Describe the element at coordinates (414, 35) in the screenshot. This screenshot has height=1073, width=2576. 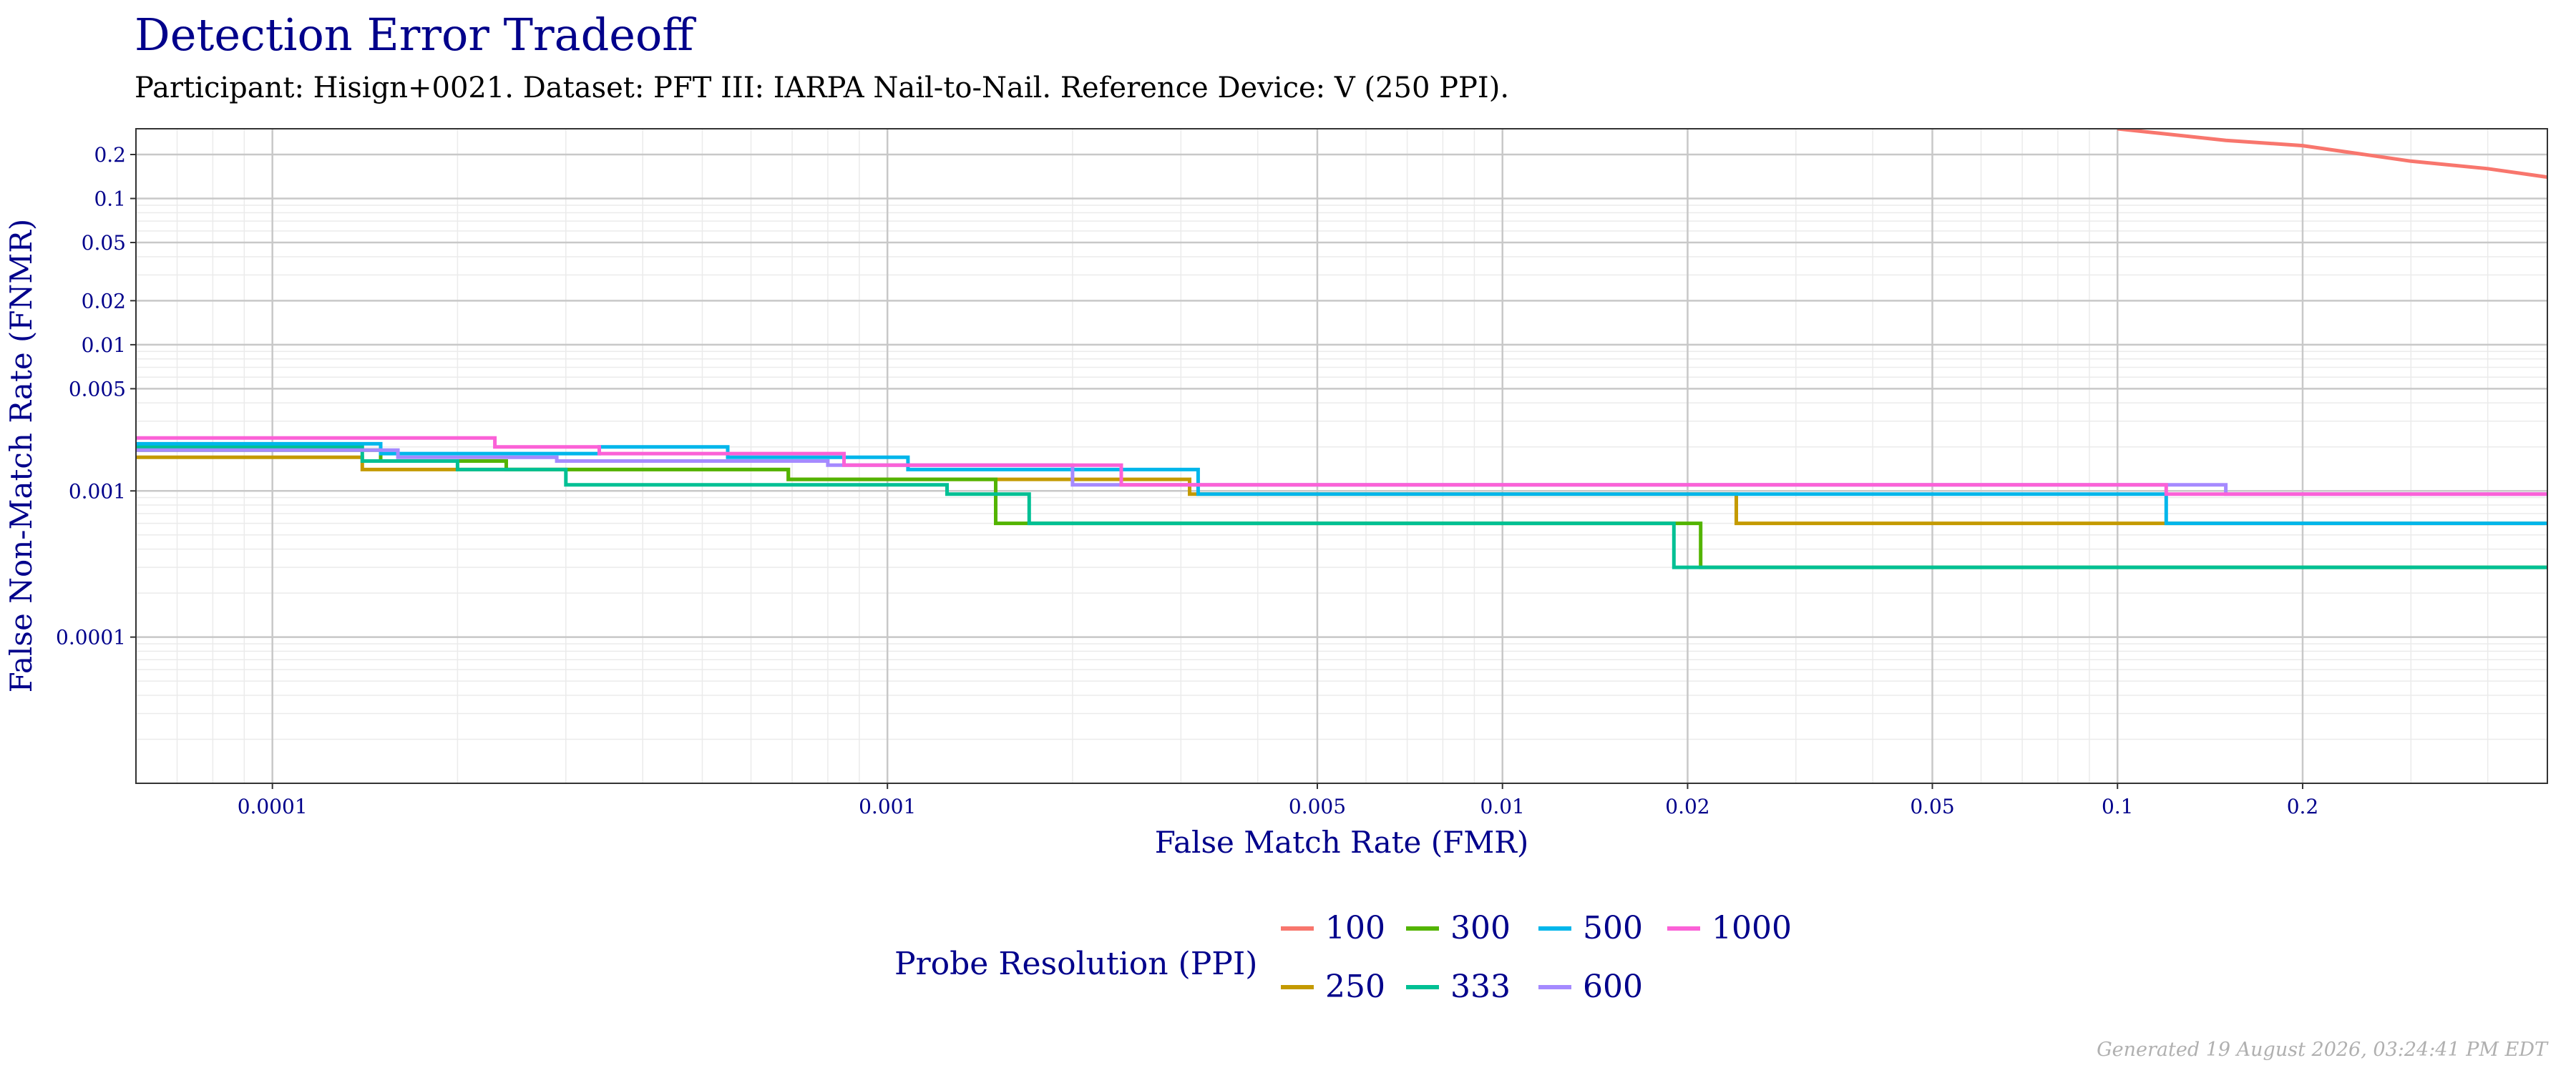
I see `chart-title: Detection Error Tradeoff` at that location.